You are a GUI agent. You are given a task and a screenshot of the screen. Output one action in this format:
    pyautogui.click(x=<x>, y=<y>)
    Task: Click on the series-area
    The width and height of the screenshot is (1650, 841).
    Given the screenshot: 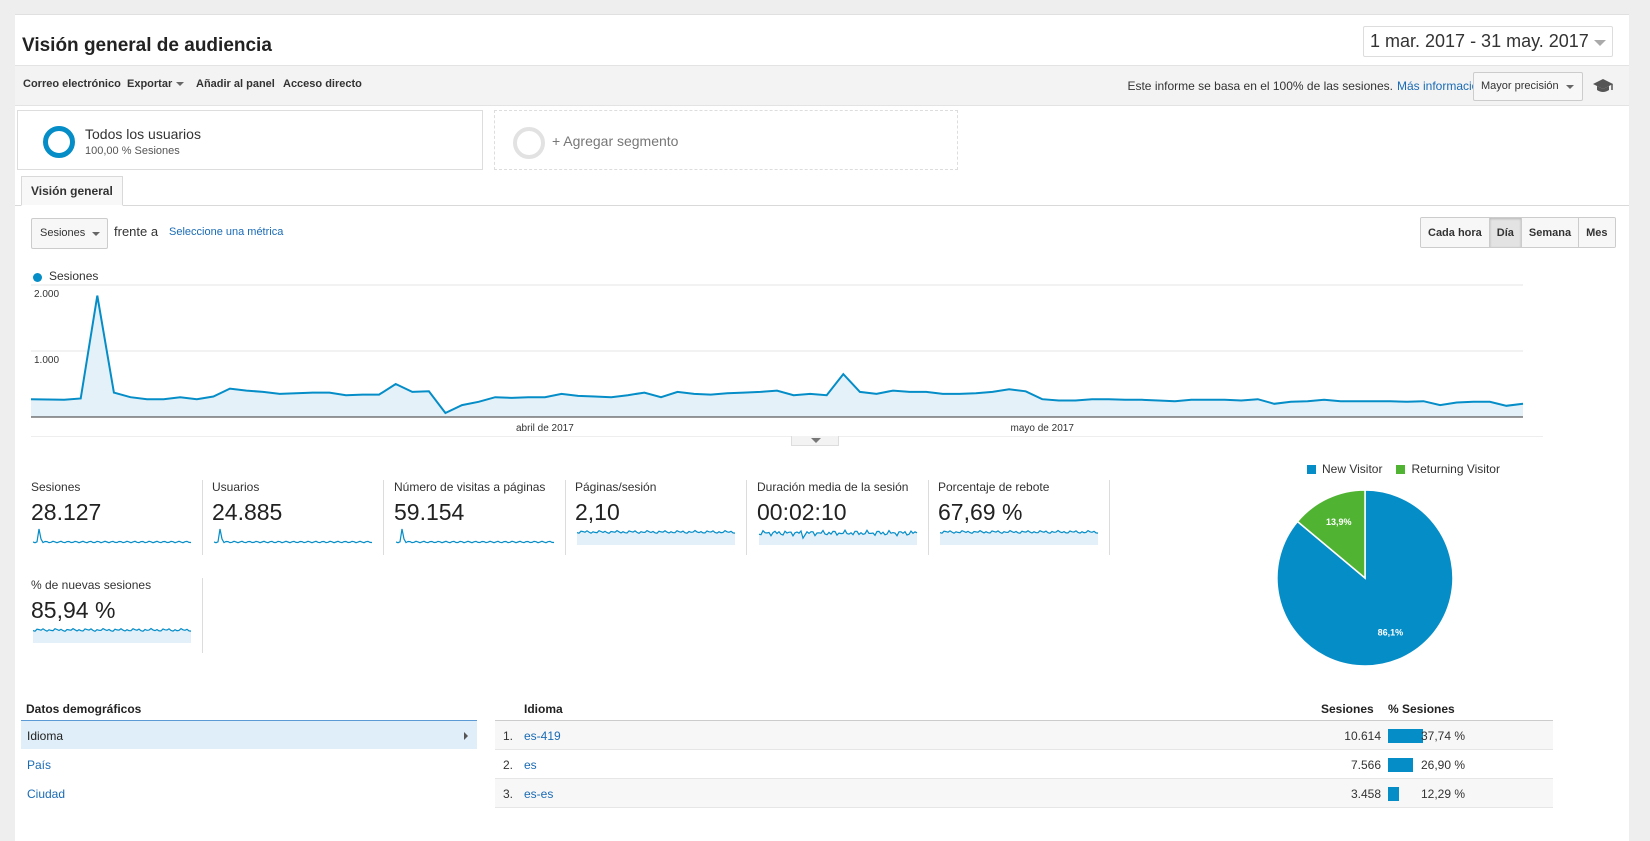 What is the action you would take?
    pyautogui.click(x=777, y=356)
    